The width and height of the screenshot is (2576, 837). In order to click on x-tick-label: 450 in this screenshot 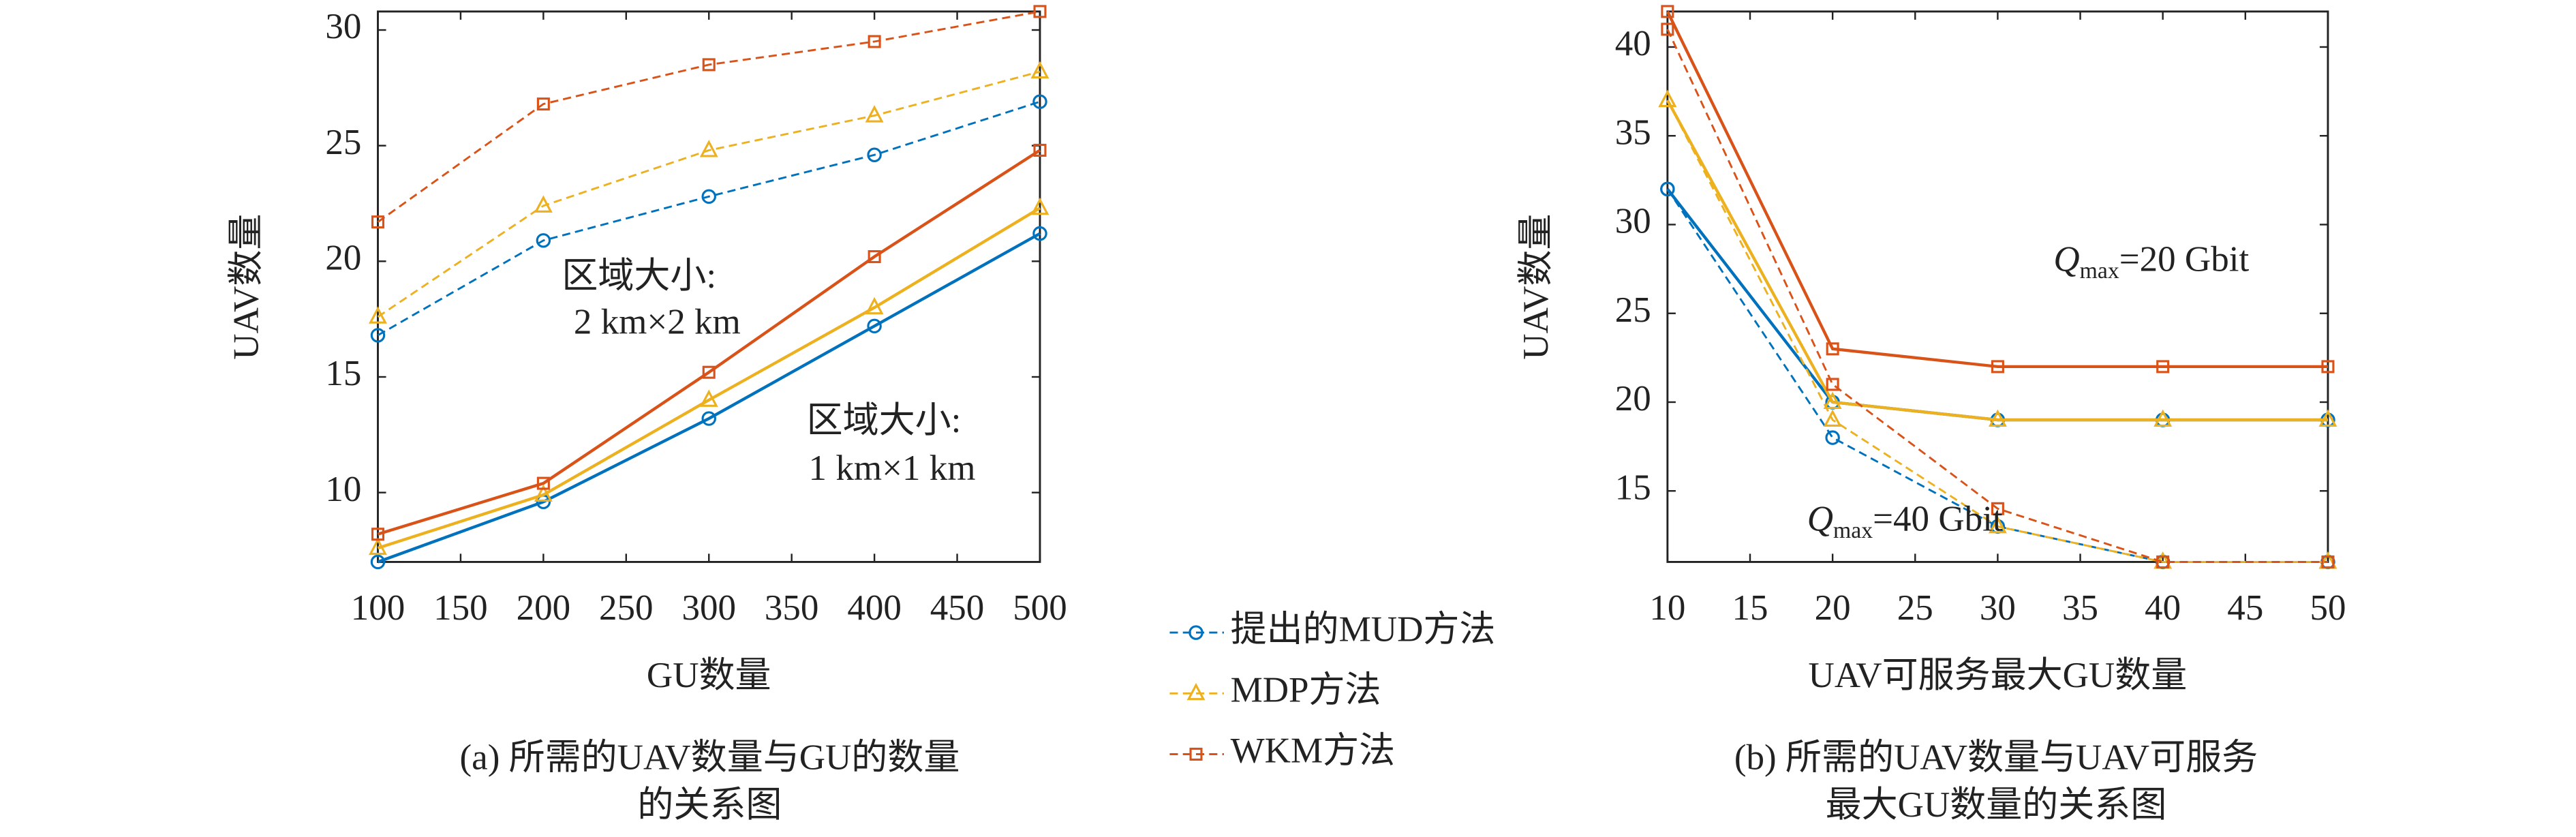, I will do `click(957, 608)`.